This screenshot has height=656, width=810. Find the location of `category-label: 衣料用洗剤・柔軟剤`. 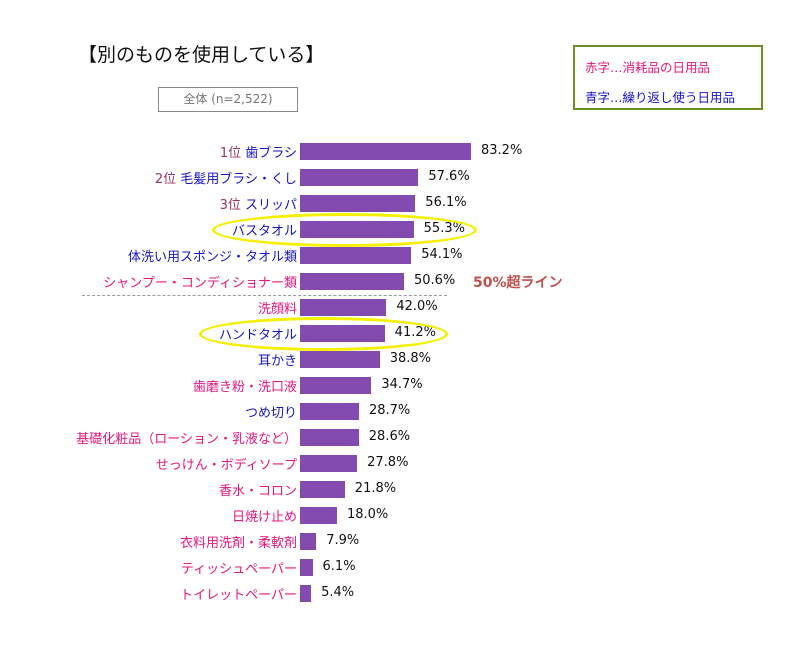

category-label: 衣料用洗剤・柔軟剤 is located at coordinates (238, 541).